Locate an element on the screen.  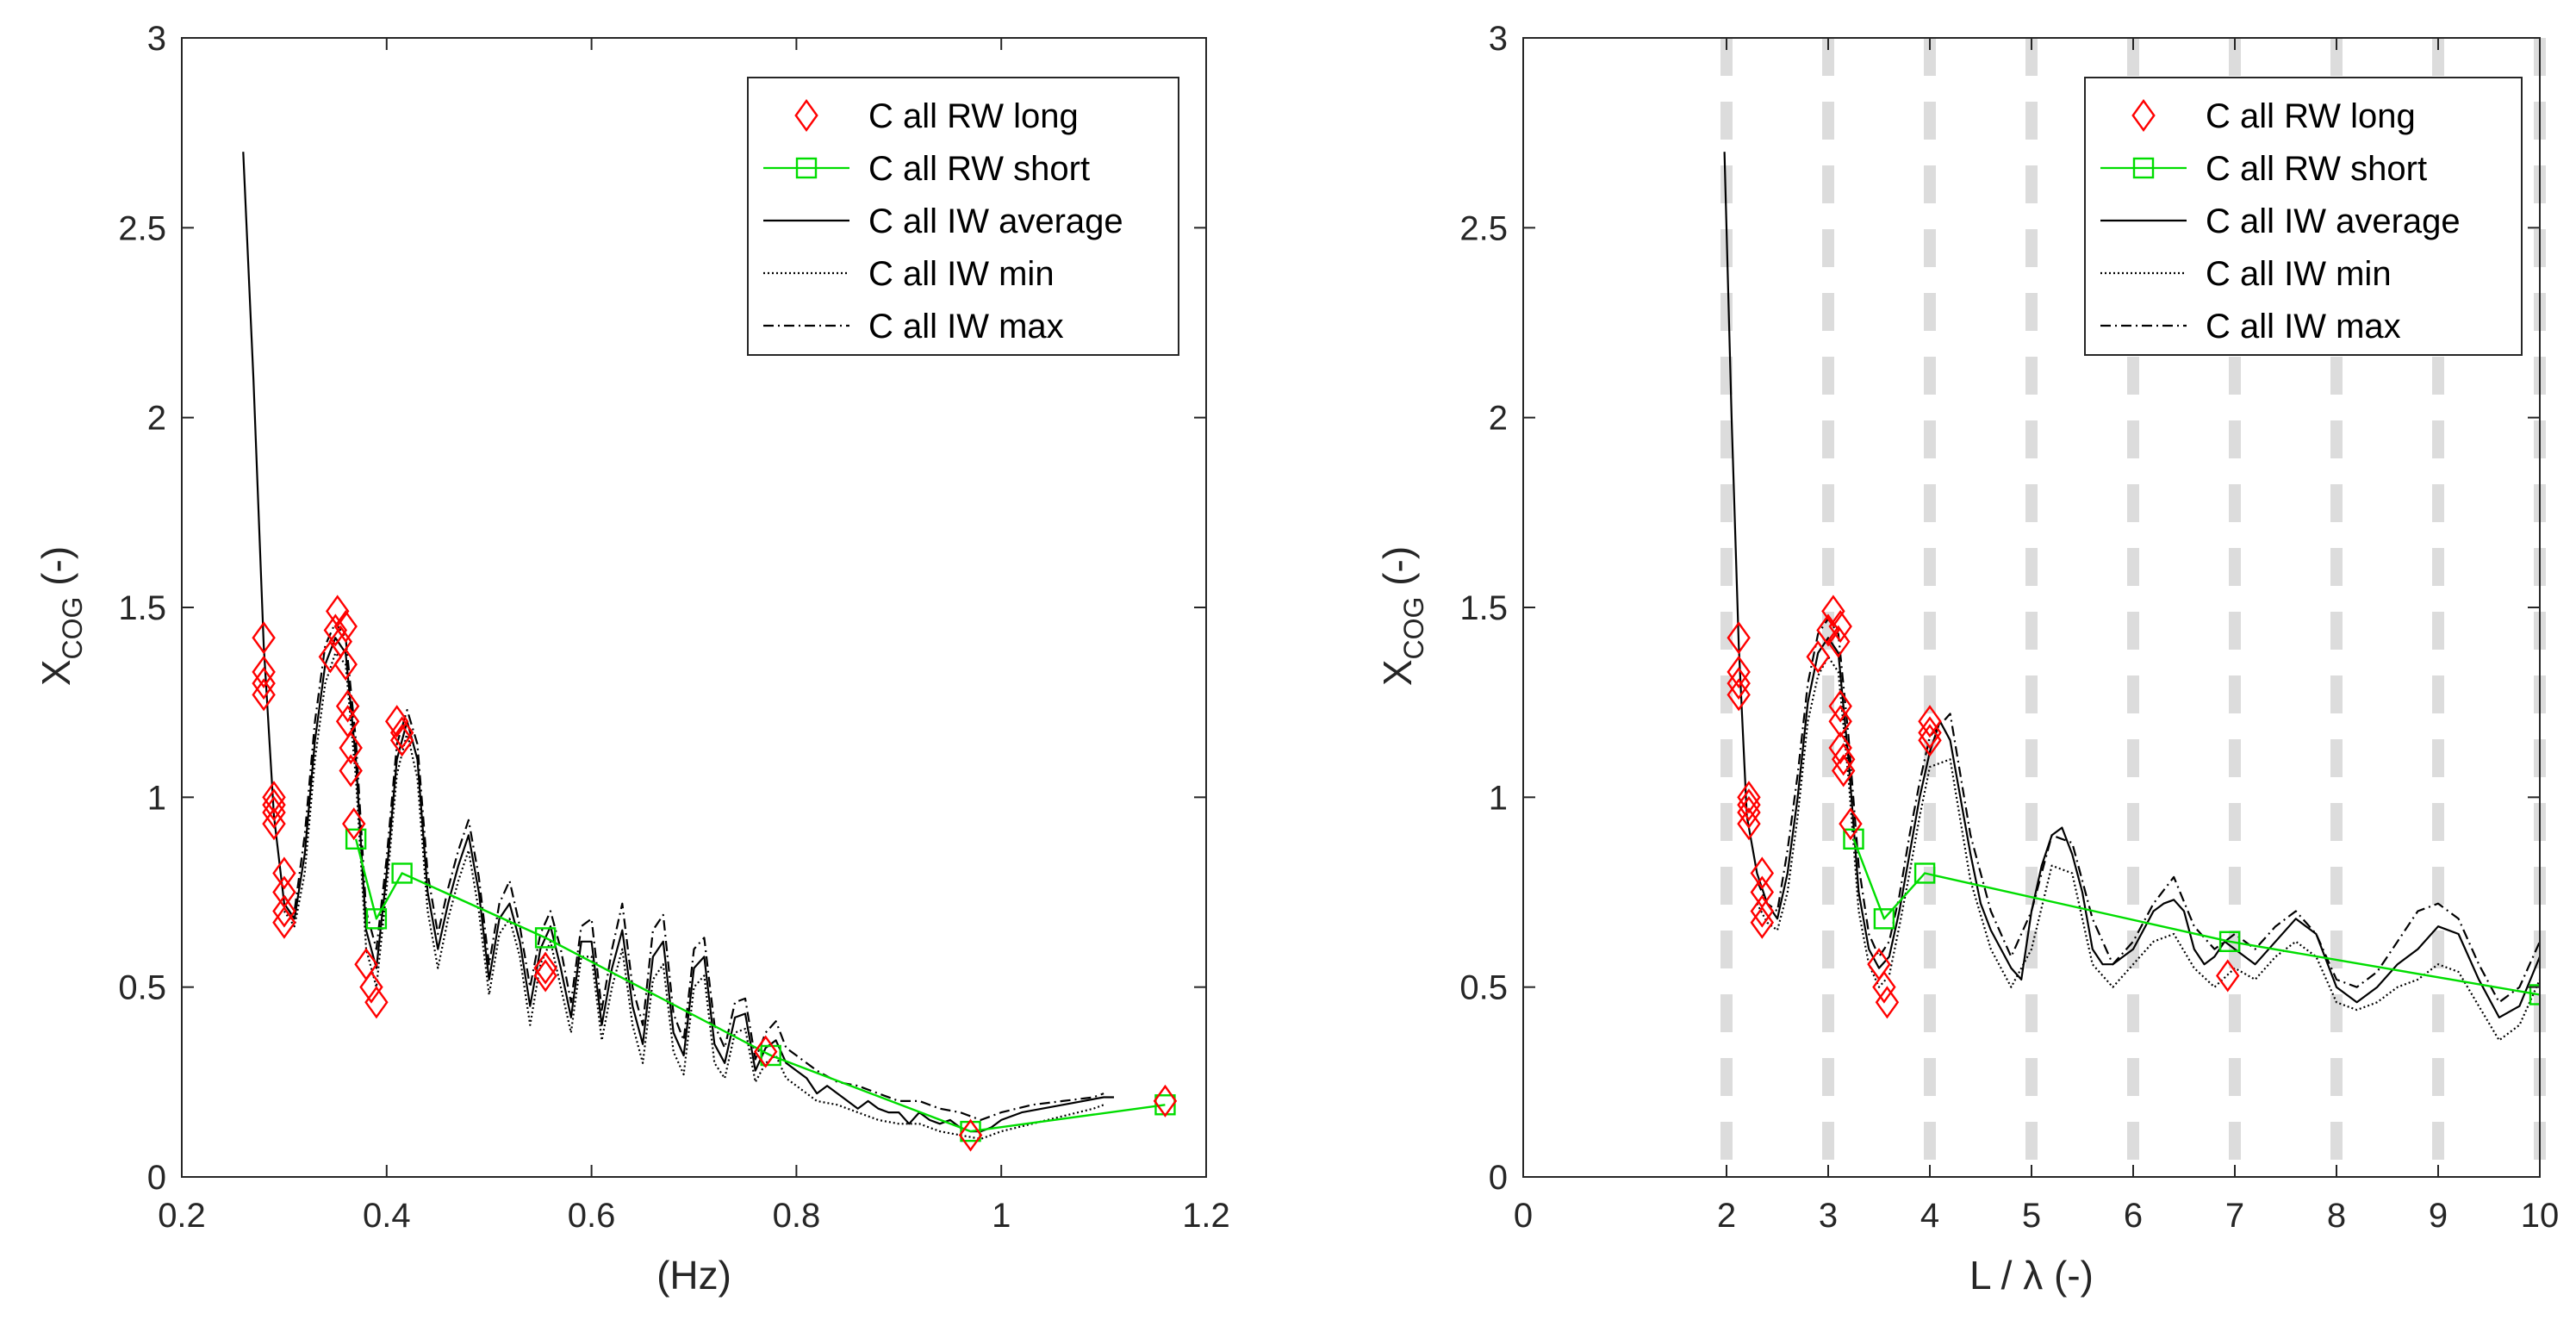
left-y-tick-label: 2 is located at coordinates (157, 419).